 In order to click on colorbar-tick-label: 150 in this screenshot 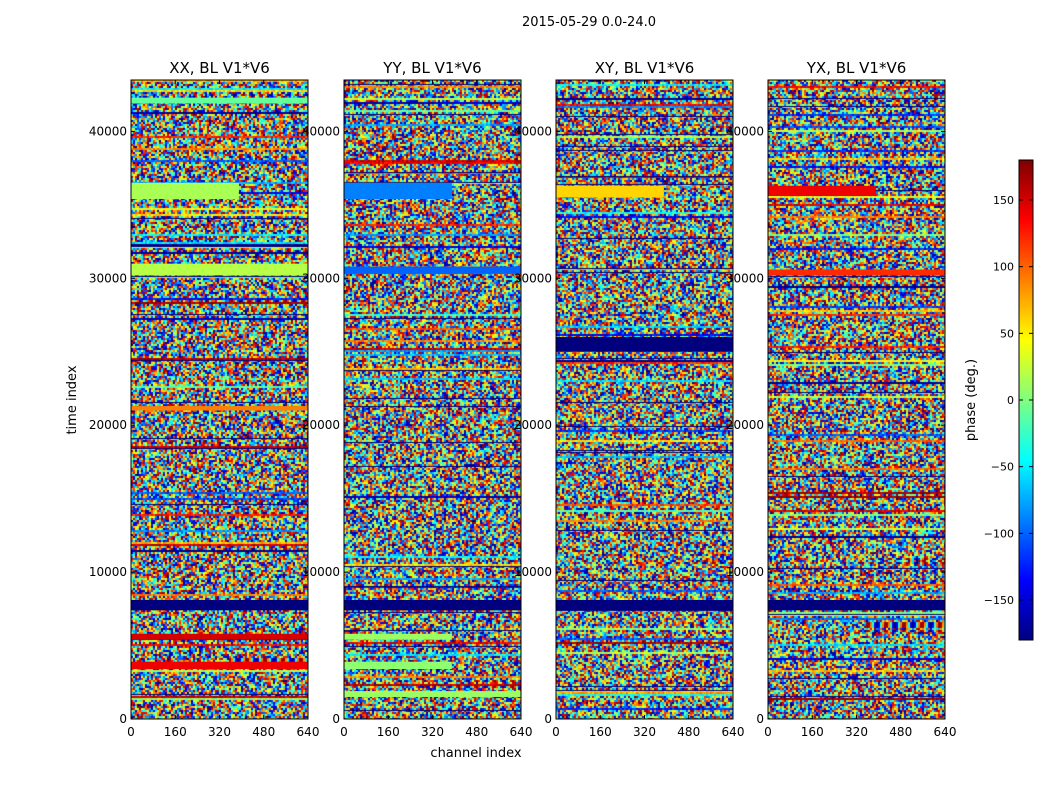, I will do `click(1003, 200)`.